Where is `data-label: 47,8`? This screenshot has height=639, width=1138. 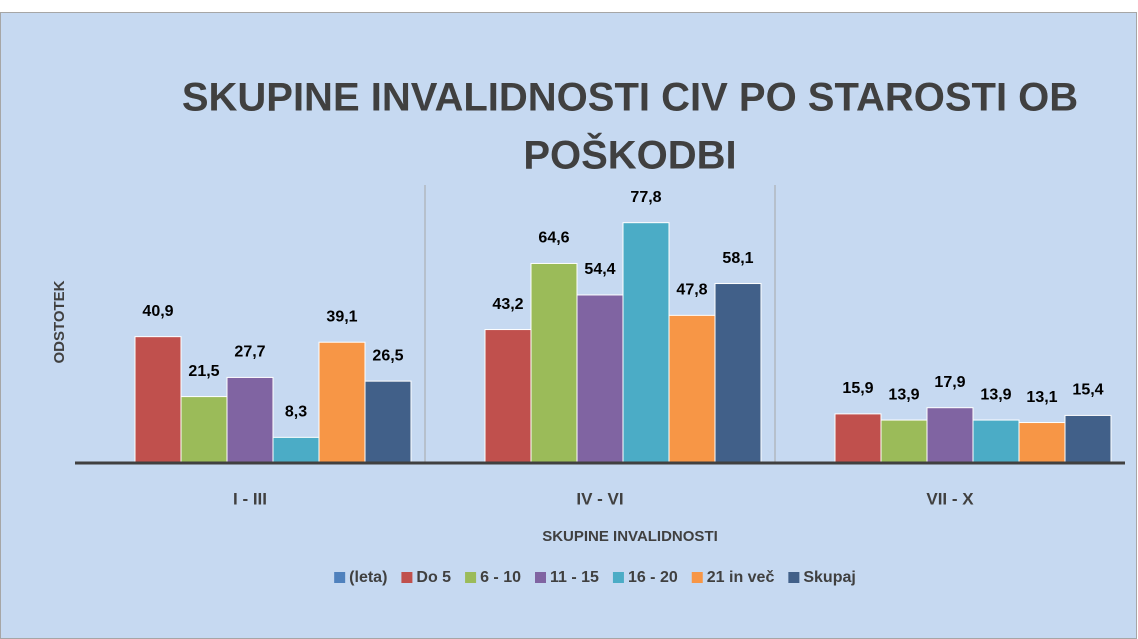
data-label: 47,8 is located at coordinates (691, 290).